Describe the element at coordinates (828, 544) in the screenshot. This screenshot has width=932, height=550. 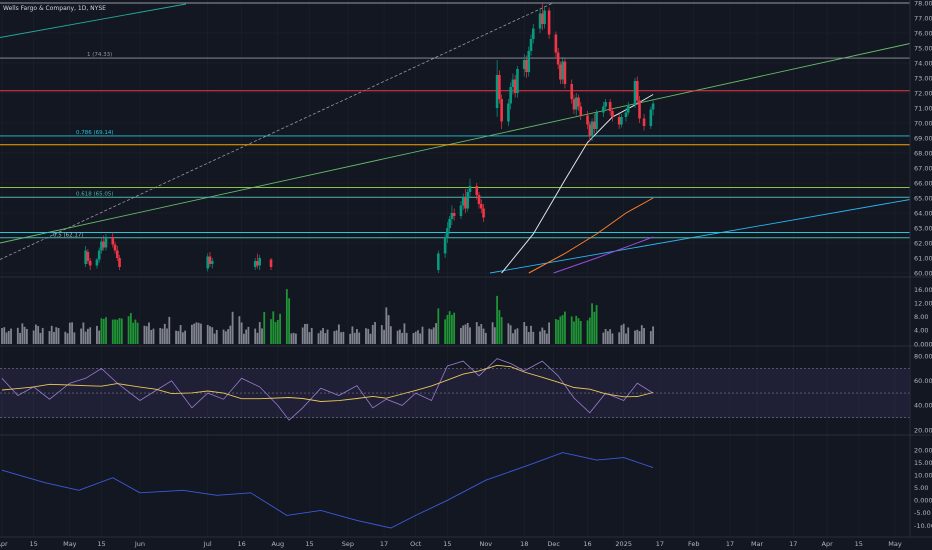
I see `x-tick-label: Apr` at that location.